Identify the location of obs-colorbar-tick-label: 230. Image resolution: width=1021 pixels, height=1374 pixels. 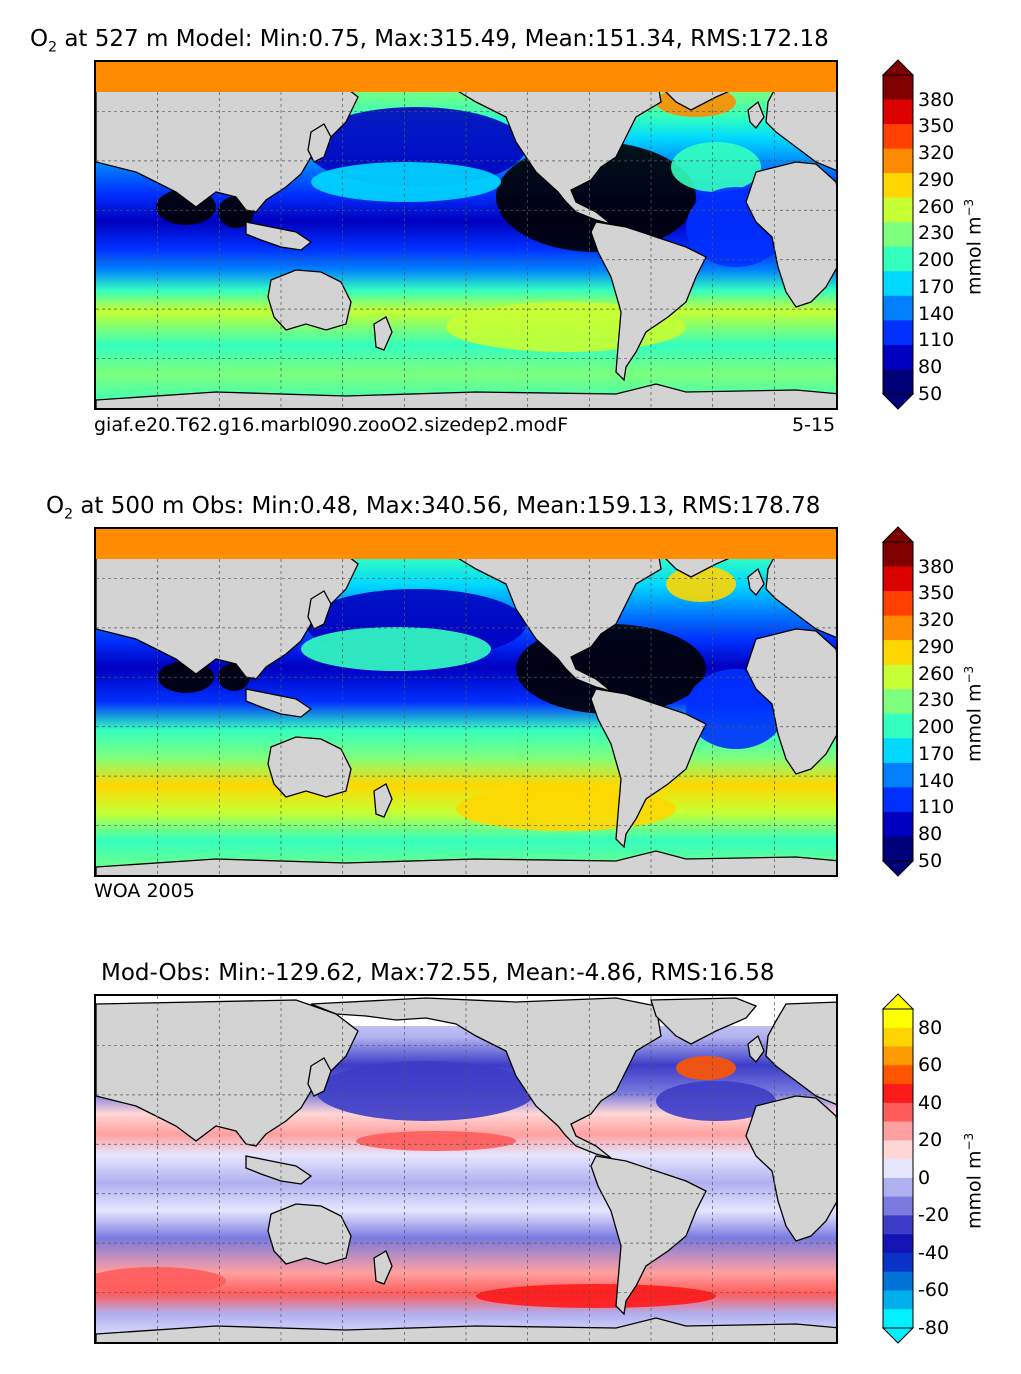
(936, 700).